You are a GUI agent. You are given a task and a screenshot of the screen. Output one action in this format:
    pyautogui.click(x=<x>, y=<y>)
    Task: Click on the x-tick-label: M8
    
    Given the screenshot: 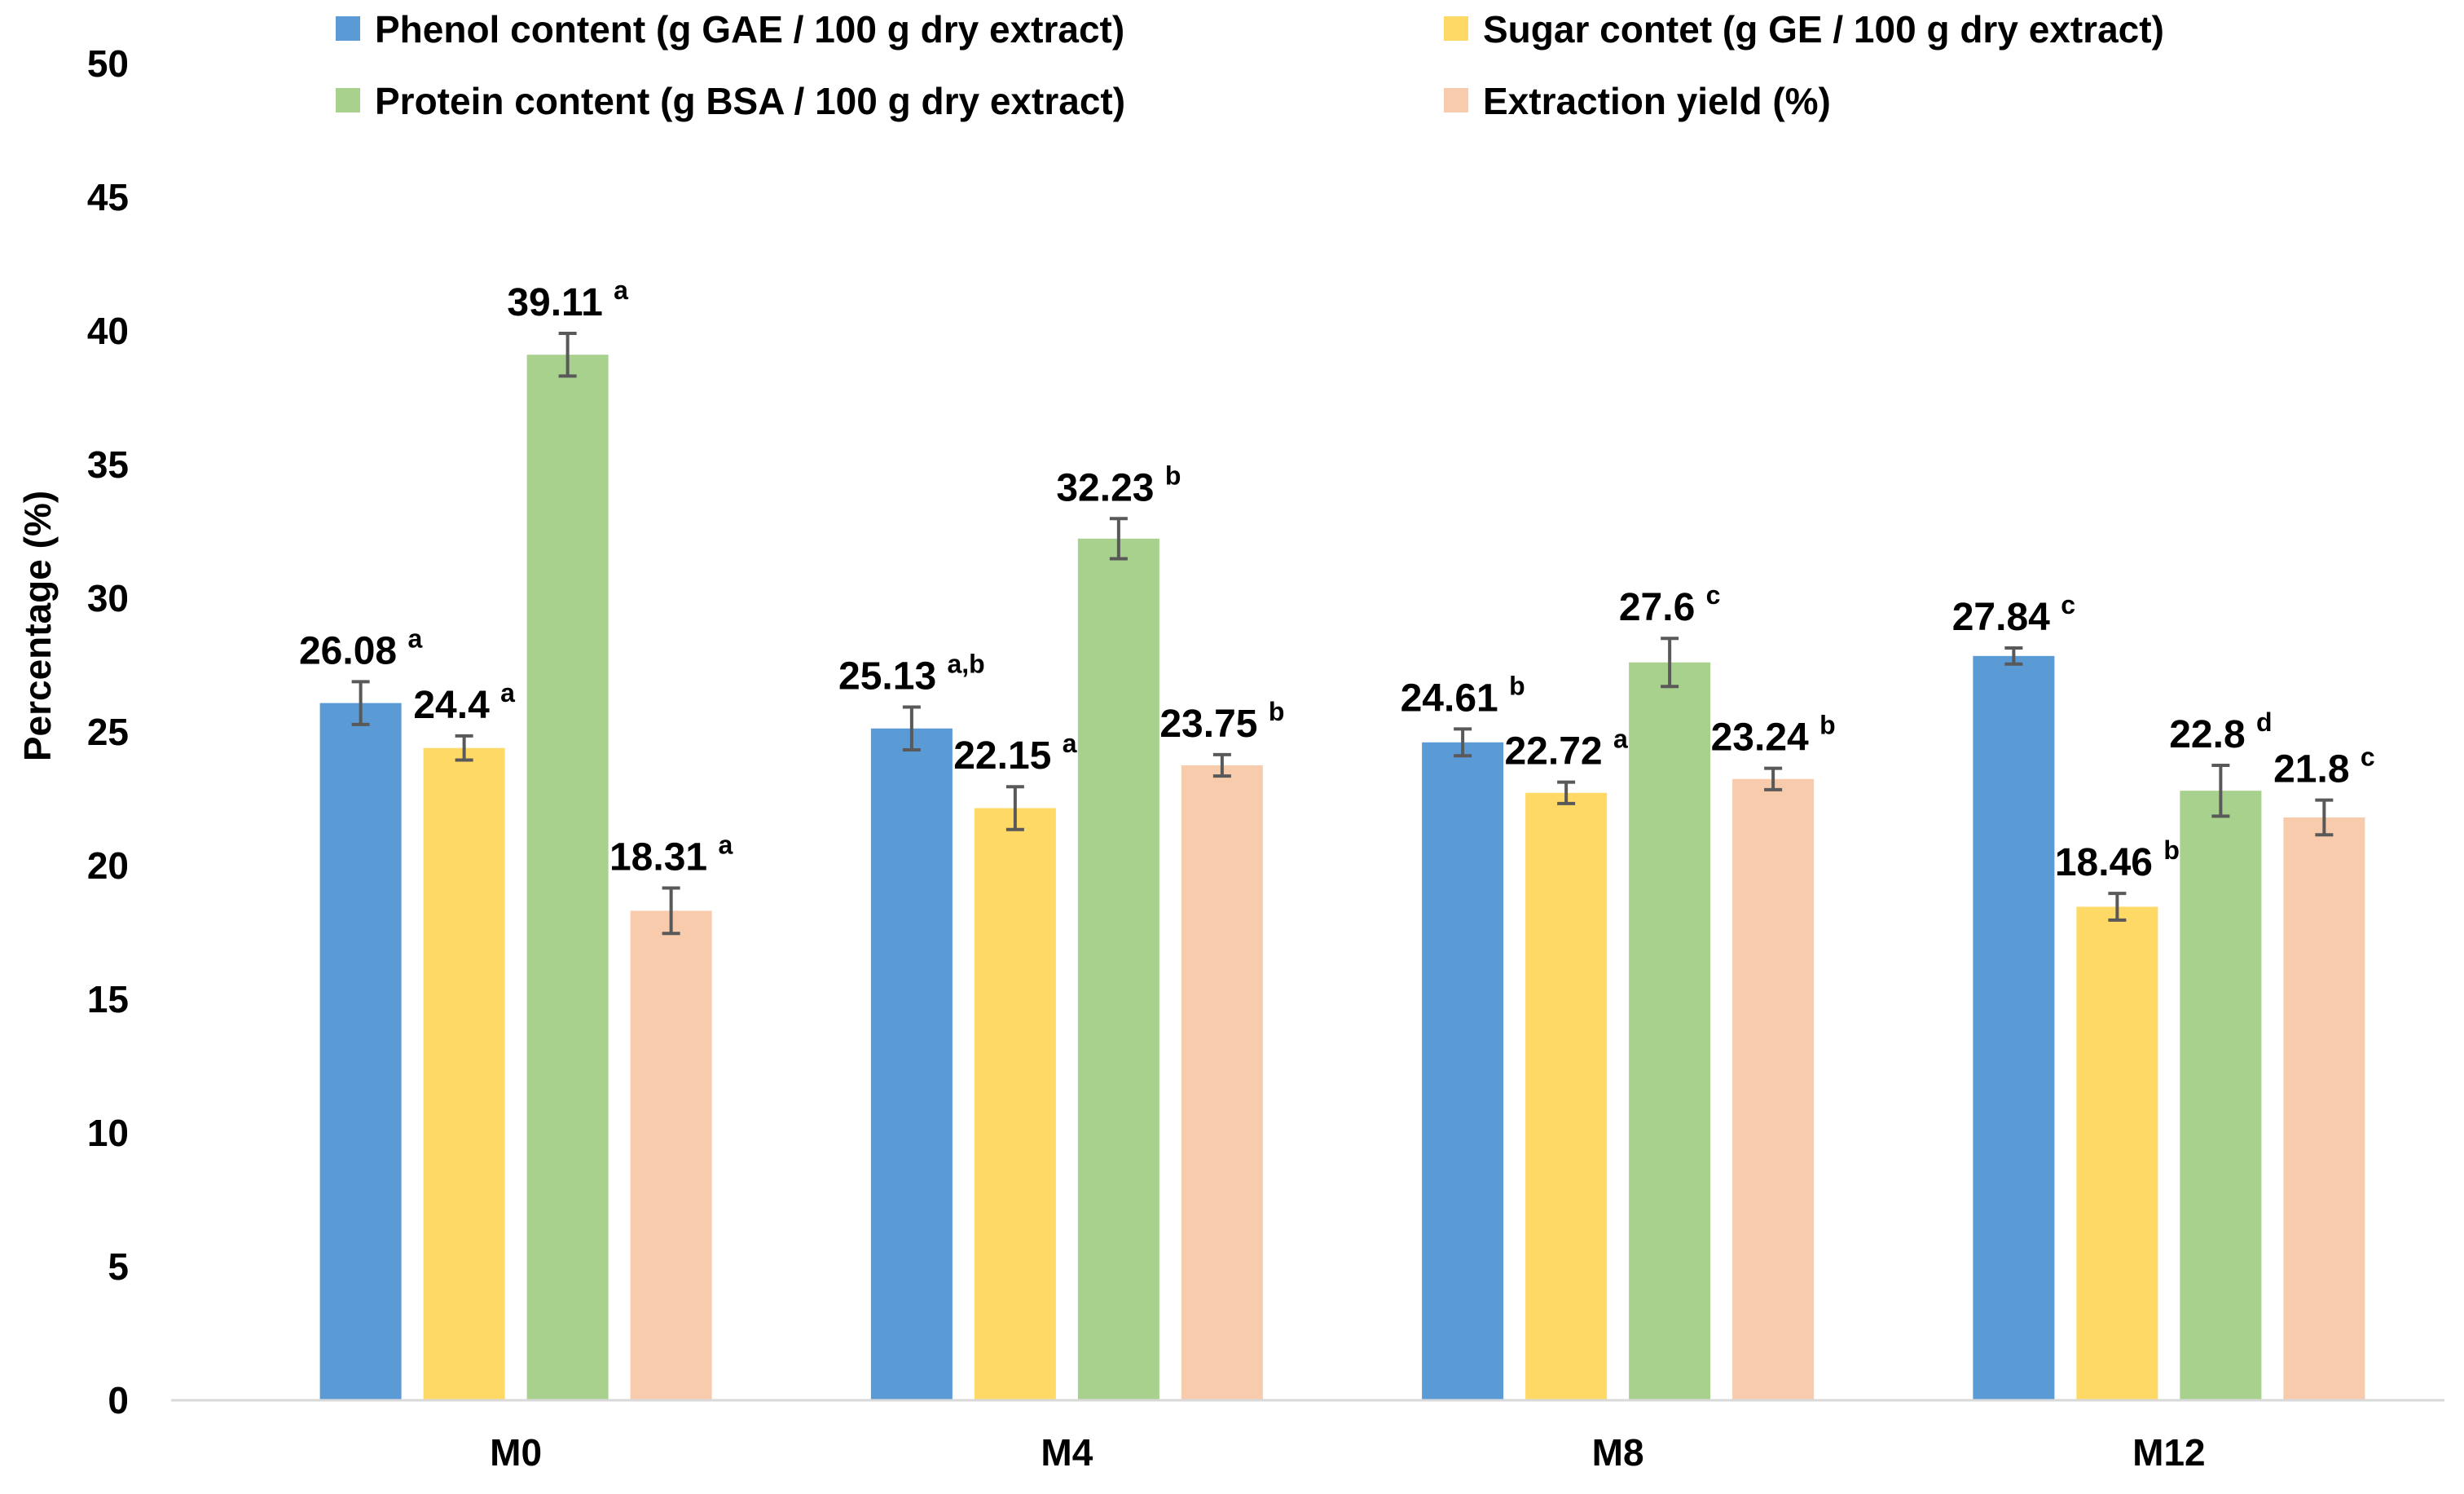 What is the action you would take?
    pyautogui.click(x=1618, y=1452)
    